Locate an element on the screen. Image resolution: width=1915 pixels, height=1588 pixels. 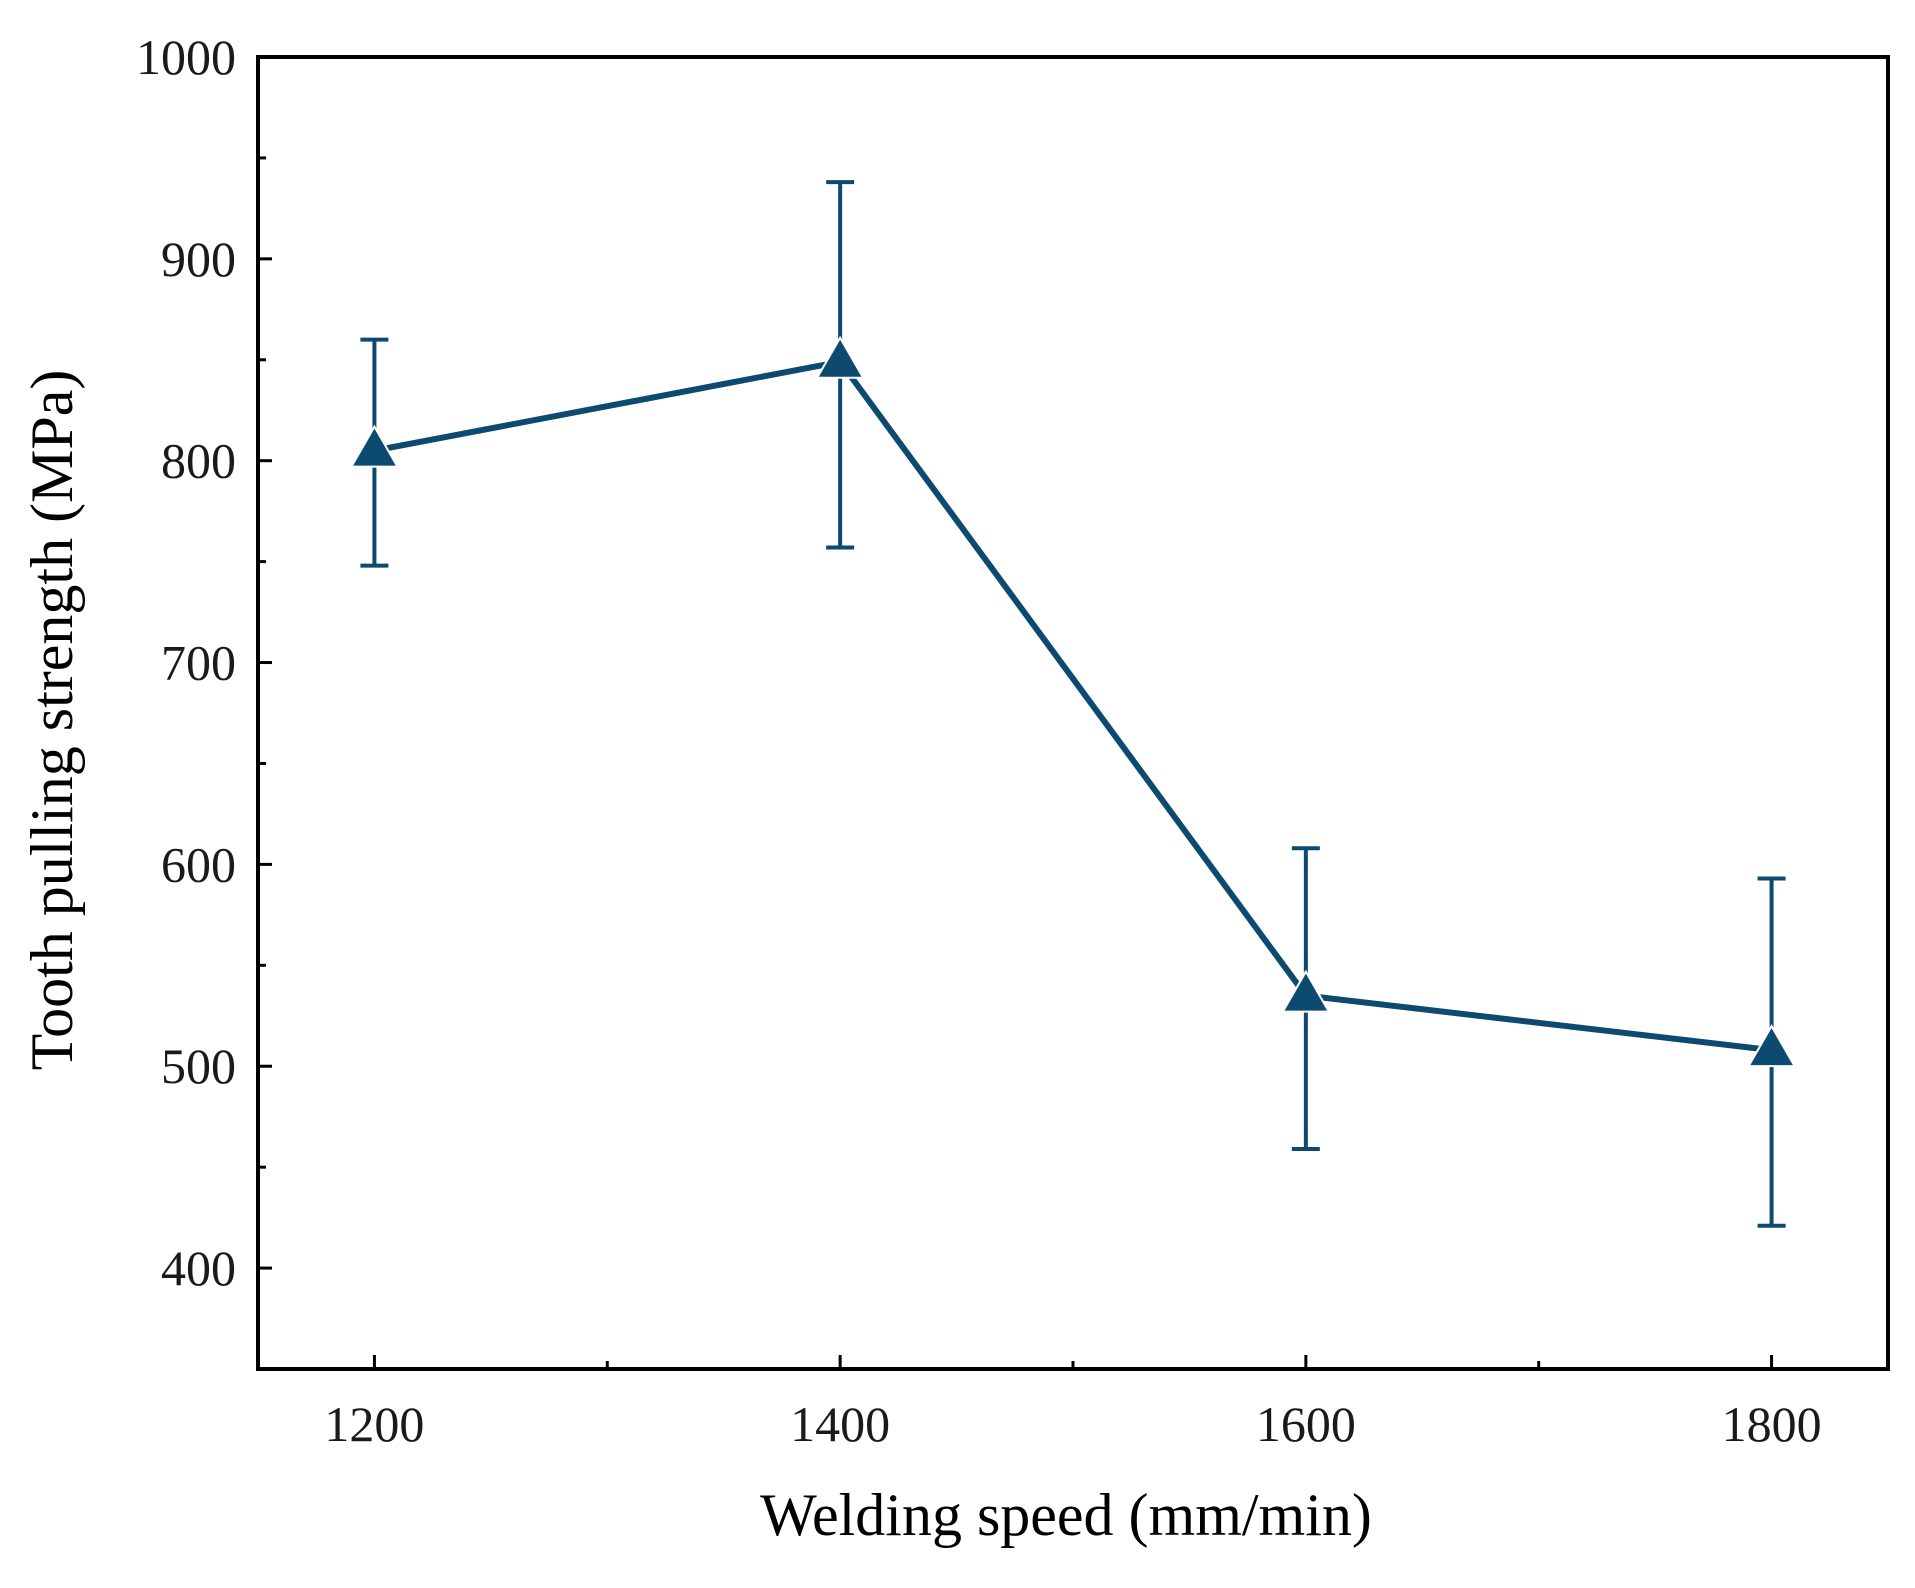
x-axis: 1200 1400 1600 1800 is located at coordinates (1073, 1403).